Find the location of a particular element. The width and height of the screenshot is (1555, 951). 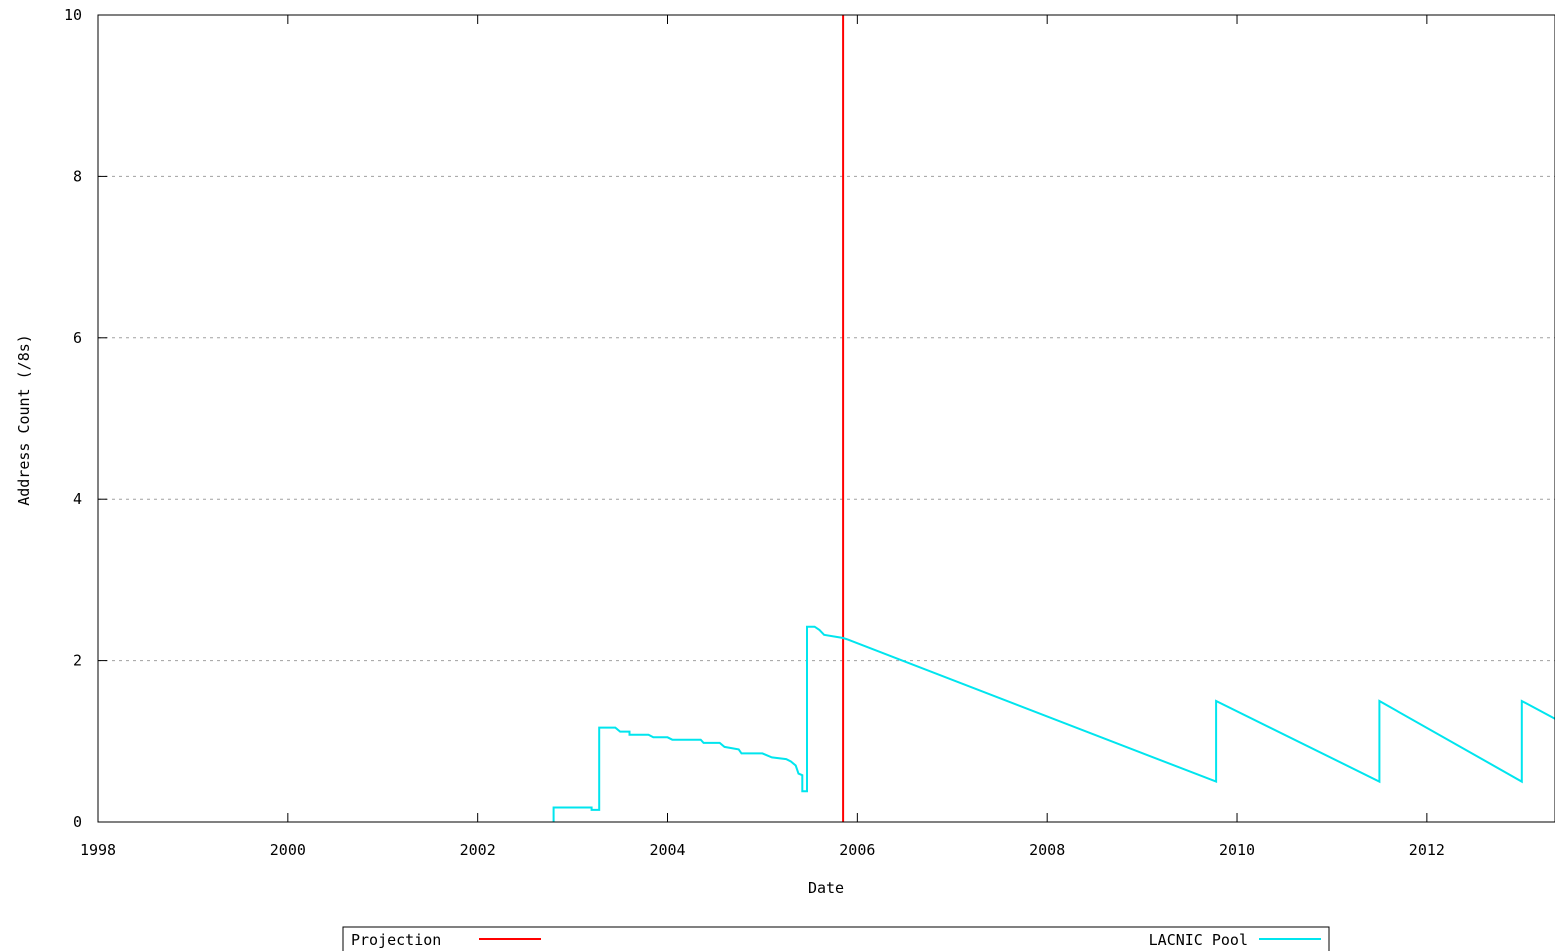

y-tick-label: 4 is located at coordinates (77, 499).